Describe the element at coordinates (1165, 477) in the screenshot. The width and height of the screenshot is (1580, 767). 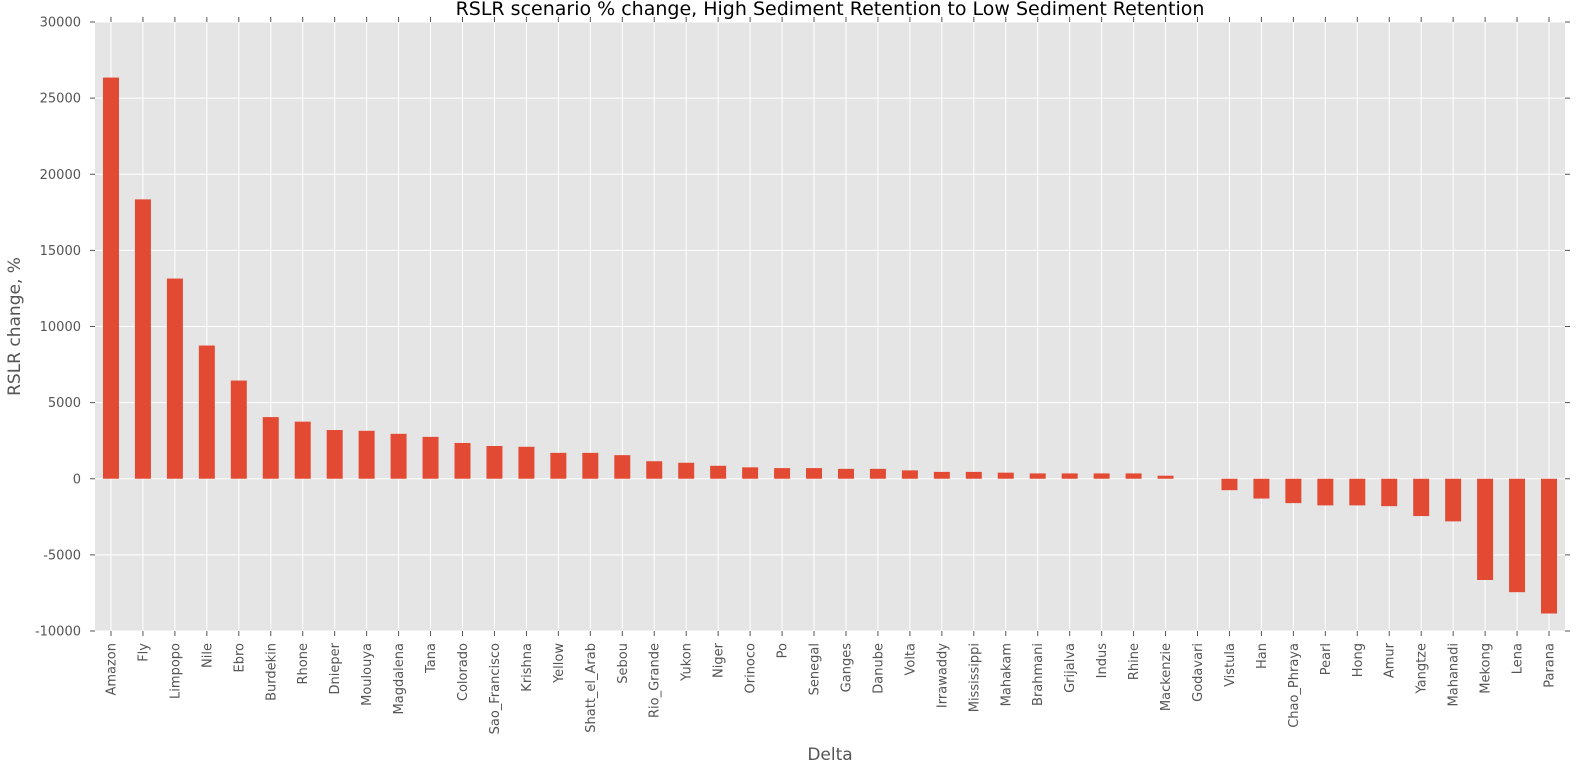
I see `bar-mackenzie` at that location.